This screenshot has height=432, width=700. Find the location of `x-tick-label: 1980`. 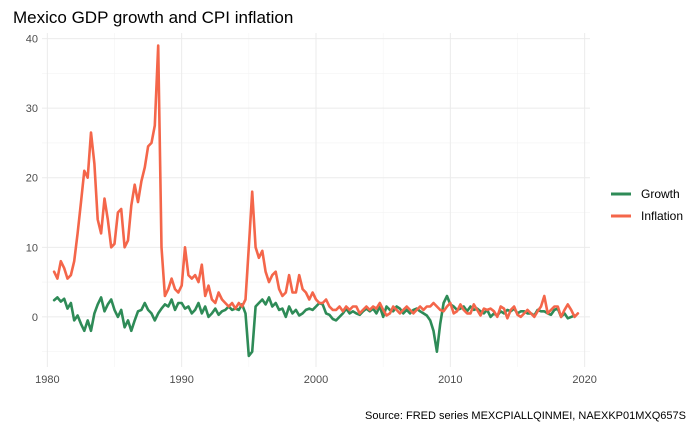

x-tick-label: 1980 is located at coordinates (47, 380).